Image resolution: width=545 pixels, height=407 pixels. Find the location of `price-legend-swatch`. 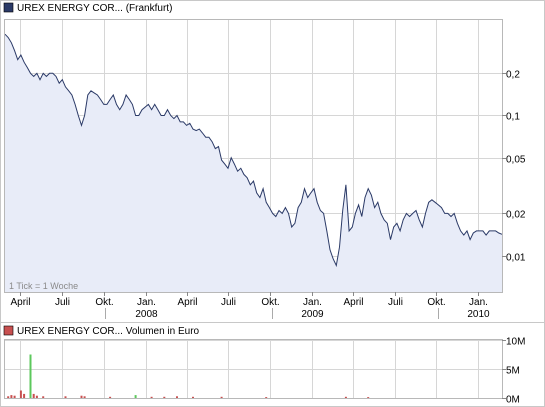

price-legend-swatch is located at coordinates (8, 7).